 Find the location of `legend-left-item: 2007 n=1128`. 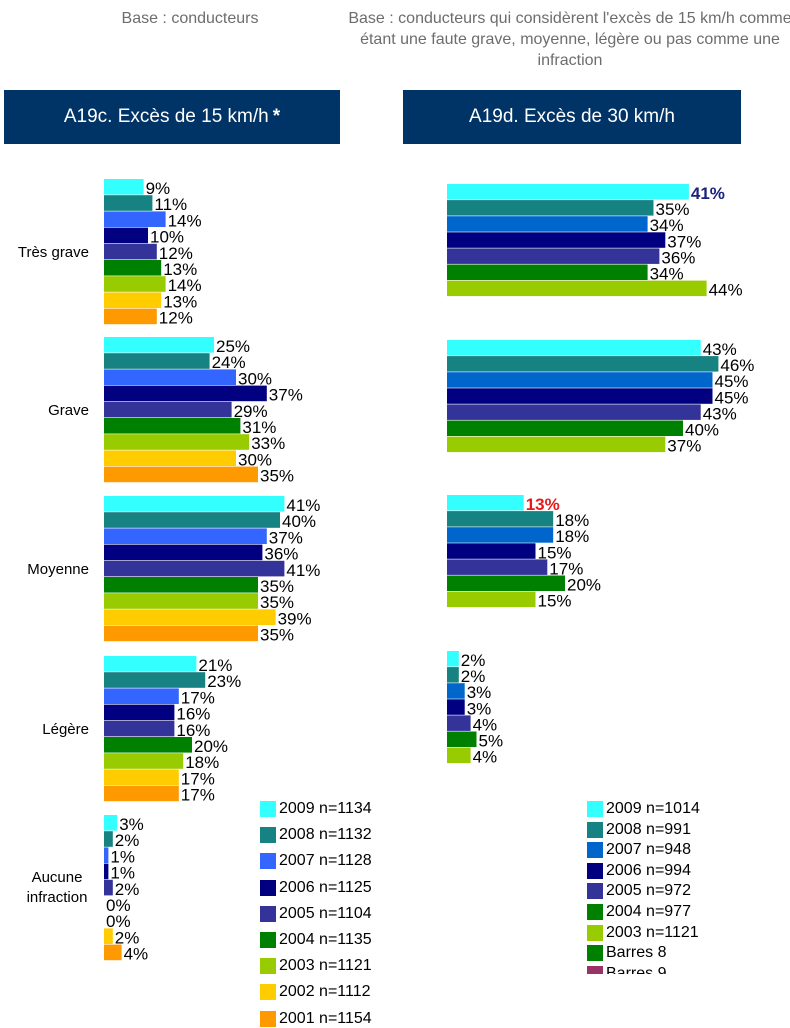

legend-left-item: 2007 n=1128 is located at coordinates (316, 861).